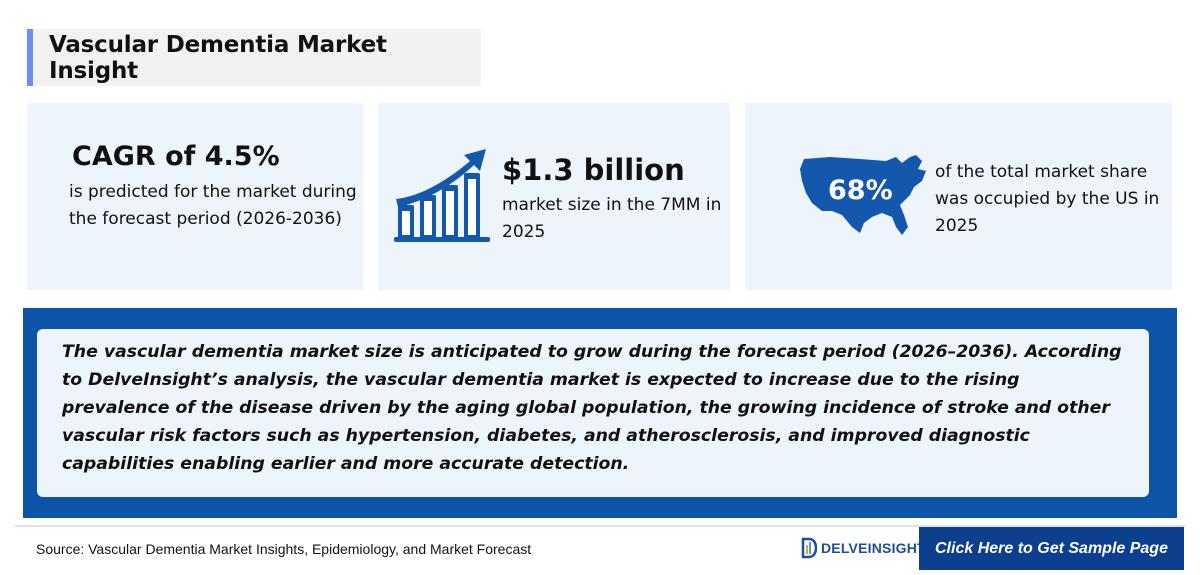 This screenshot has width=1200, height=575. What do you see at coordinates (442, 195) in the screenshot?
I see `bar-chart-arrow-icon` at bounding box center [442, 195].